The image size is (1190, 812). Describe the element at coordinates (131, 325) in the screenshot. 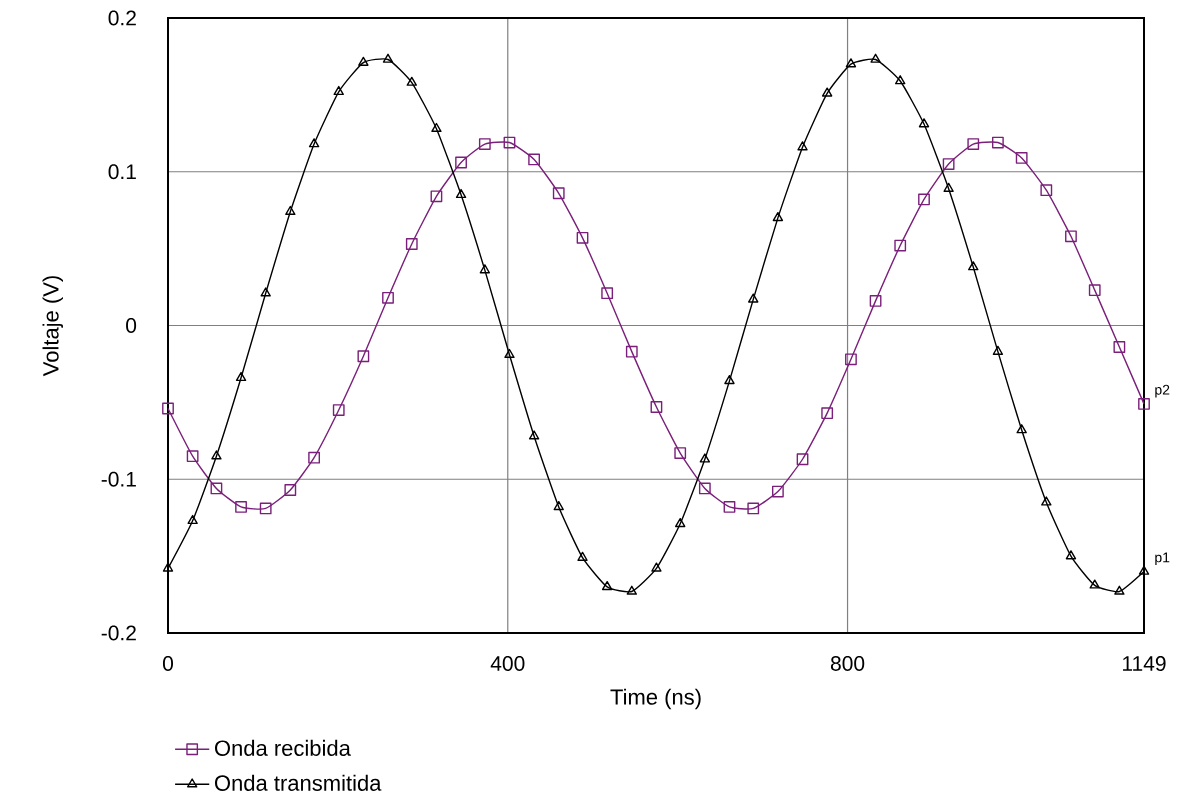

I see `y-tick-label: 0` at that location.